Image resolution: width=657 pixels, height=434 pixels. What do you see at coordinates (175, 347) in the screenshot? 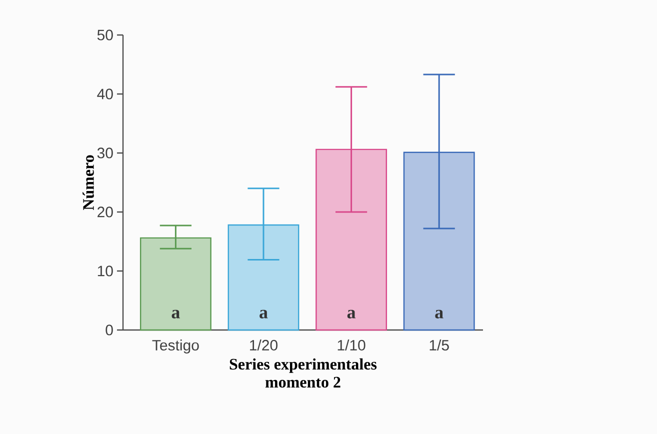
I see `x-tick-label: Testigo` at bounding box center [175, 347].